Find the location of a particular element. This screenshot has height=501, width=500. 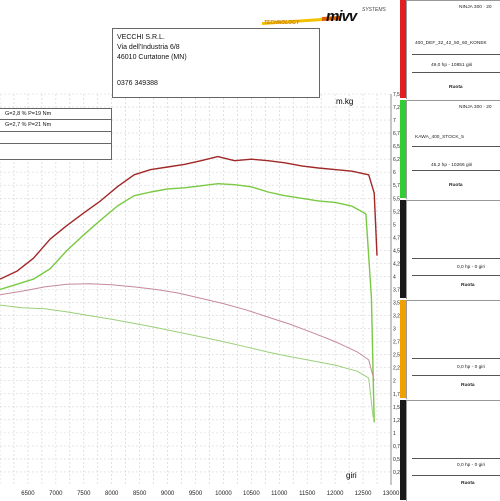

x-tick-label: 7500 is located at coordinates (84, 494).